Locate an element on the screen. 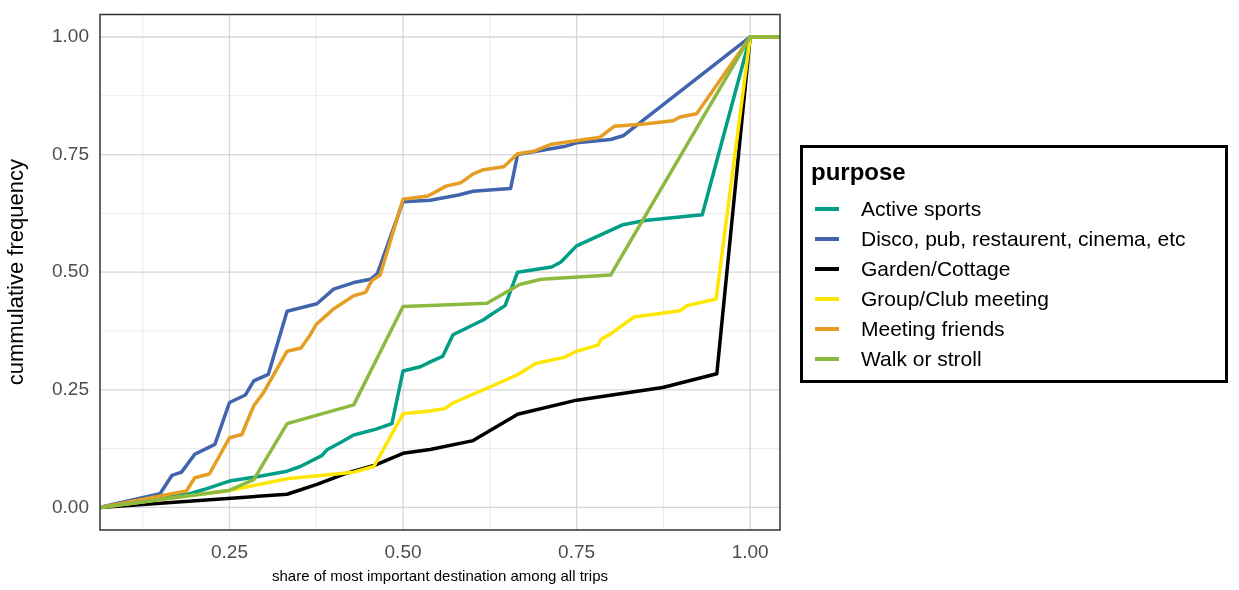 The width and height of the screenshot is (1239, 590). x-tick-label: 0.25 is located at coordinates (229, 551).